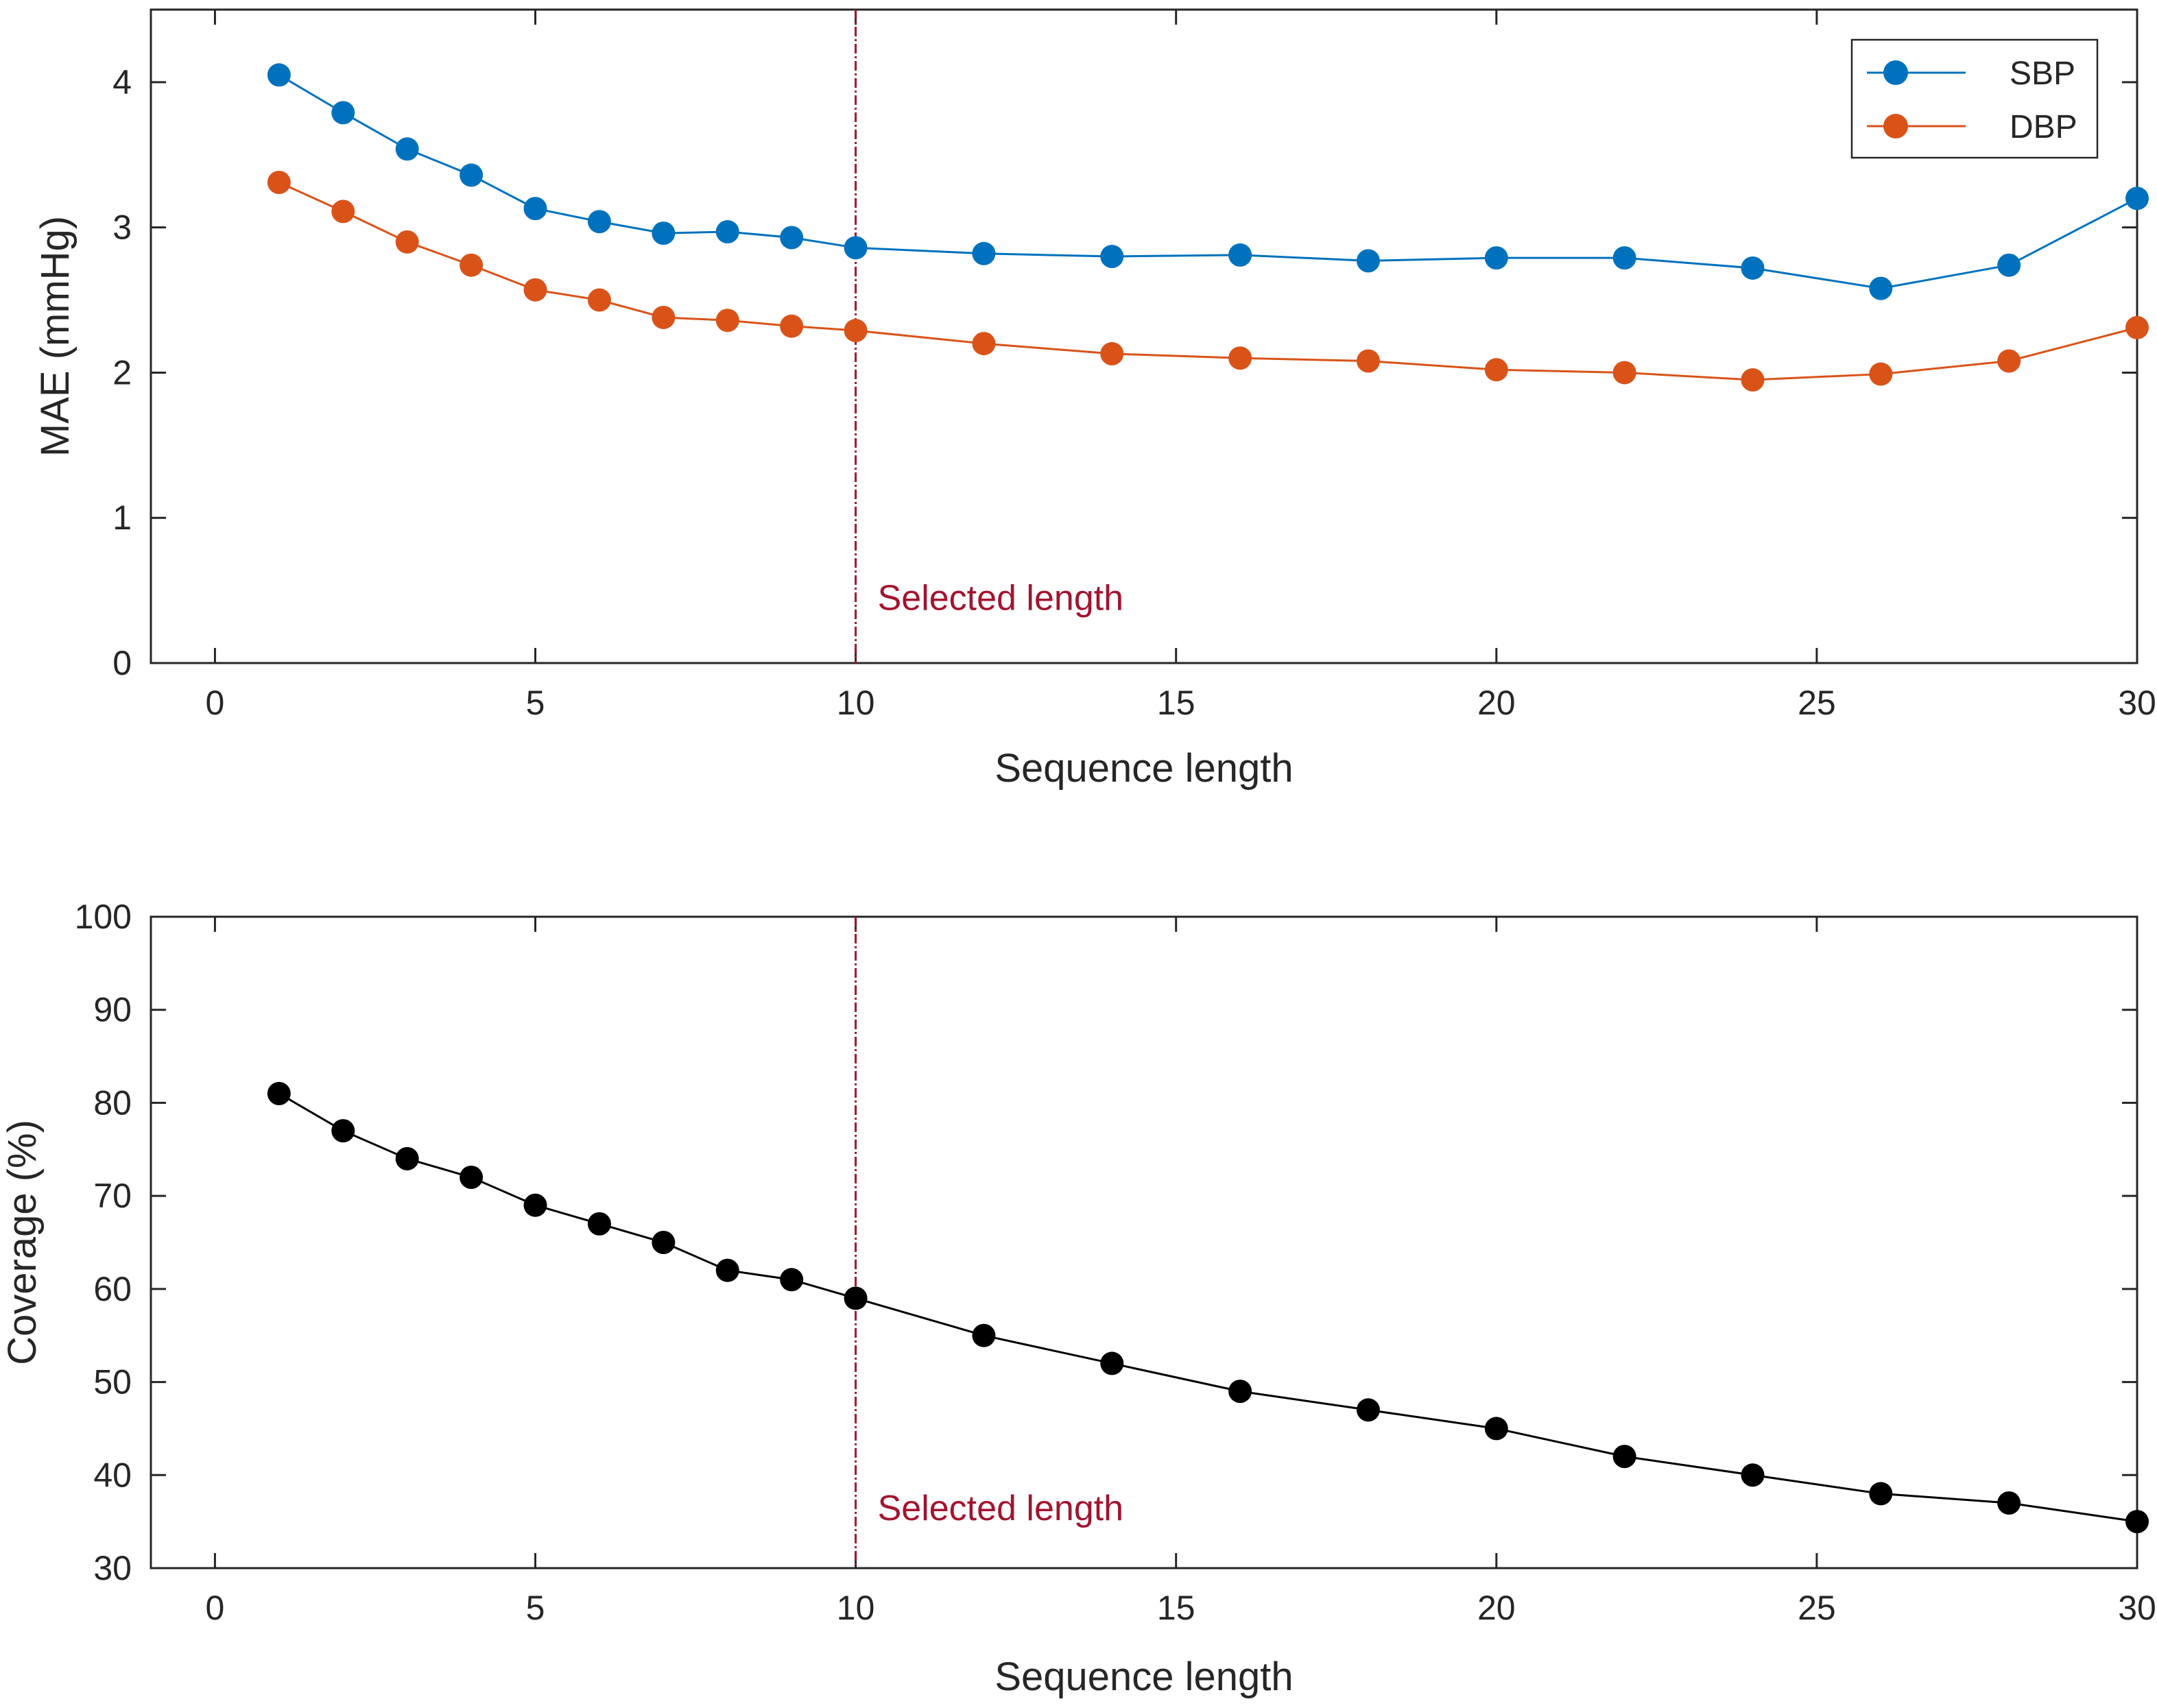  What do you see at coordinates (856, 703) in the screenshot?
I see `mae-x-tick-label: 10` at bounding box center [856, 703].